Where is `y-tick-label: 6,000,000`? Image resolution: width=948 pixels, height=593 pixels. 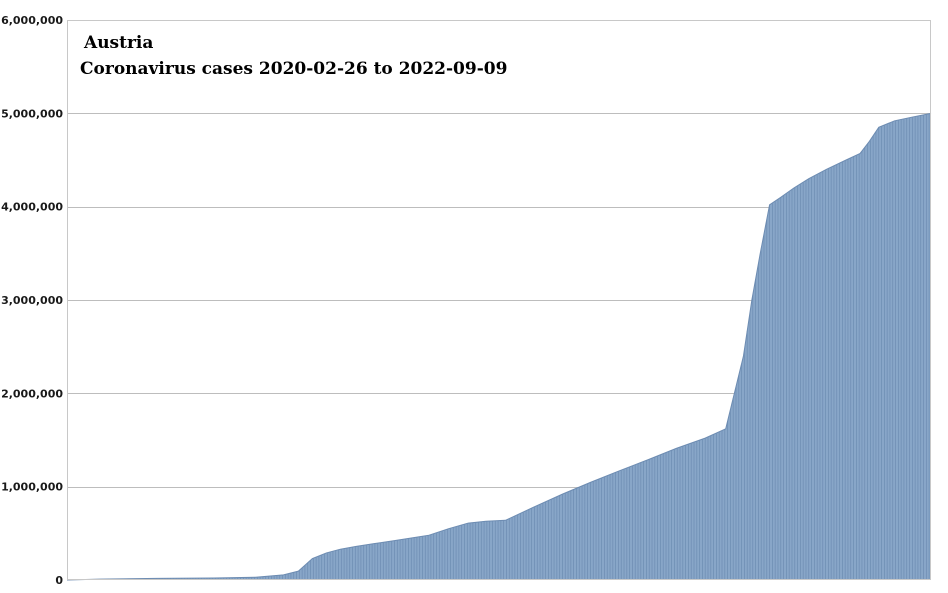
y-tick-label: 6,000,000 is located at coordinates (32, 20).